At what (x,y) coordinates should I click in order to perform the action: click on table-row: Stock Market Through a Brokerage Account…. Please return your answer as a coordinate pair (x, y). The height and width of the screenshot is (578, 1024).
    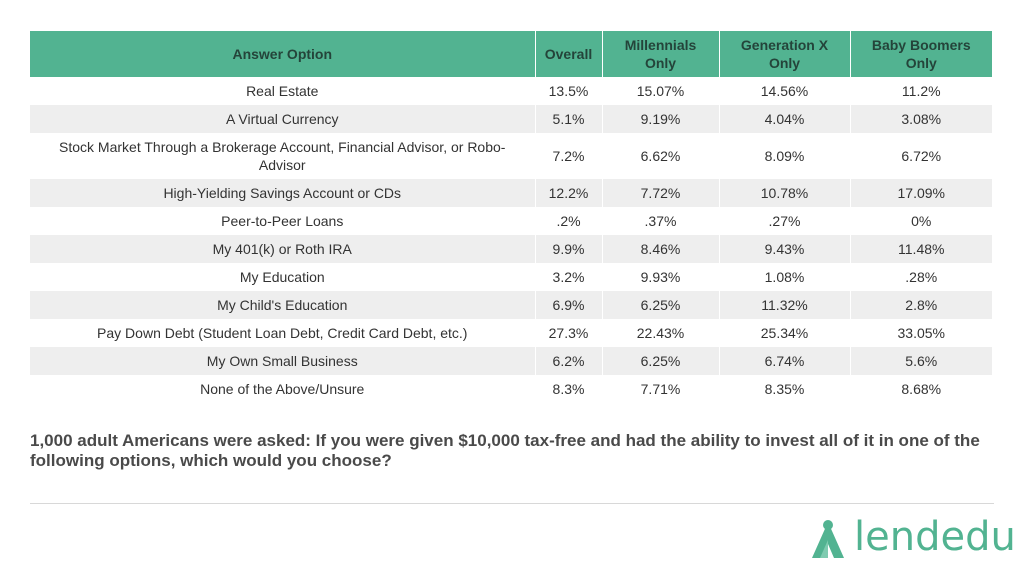
    Looking at the image, I should click on (511, 156).